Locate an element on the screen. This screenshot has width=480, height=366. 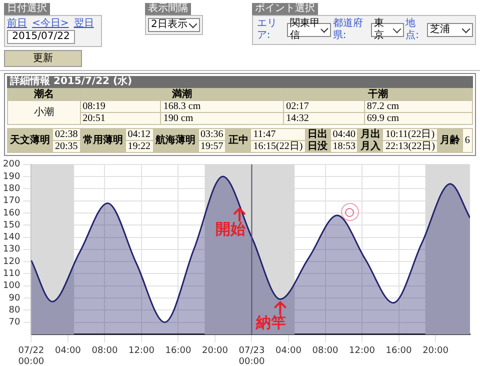
text: 20:51 is located at coordinates (94, 118).